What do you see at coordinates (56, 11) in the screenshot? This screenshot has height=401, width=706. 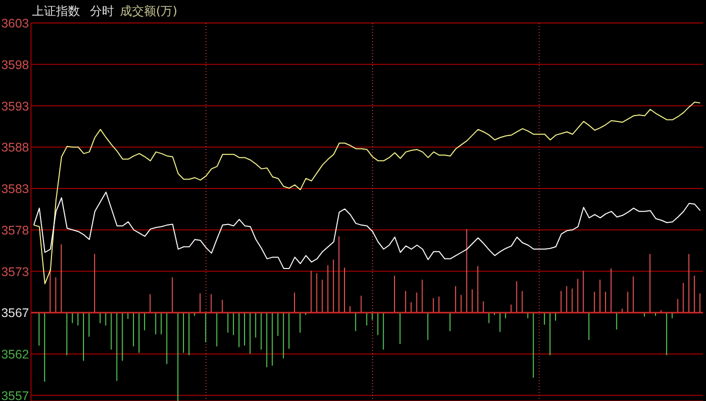 I see `chart-title: 上证指数` at bounding box center [56, 11].